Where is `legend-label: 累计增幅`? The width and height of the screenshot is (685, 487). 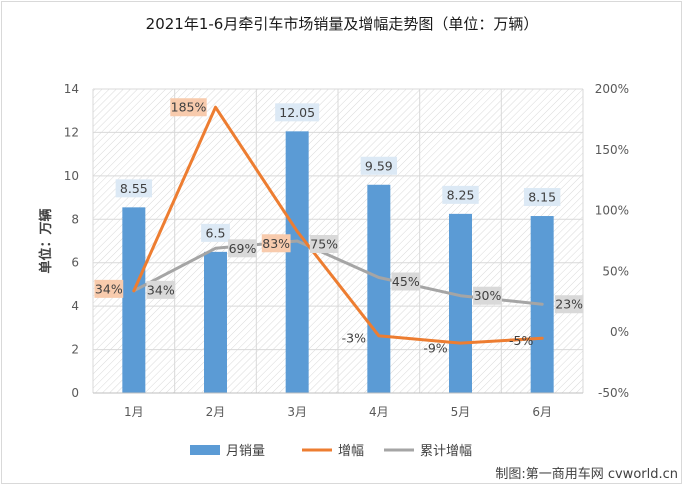
legend-label: 累计增幅 is located at coordinates (446, 451).